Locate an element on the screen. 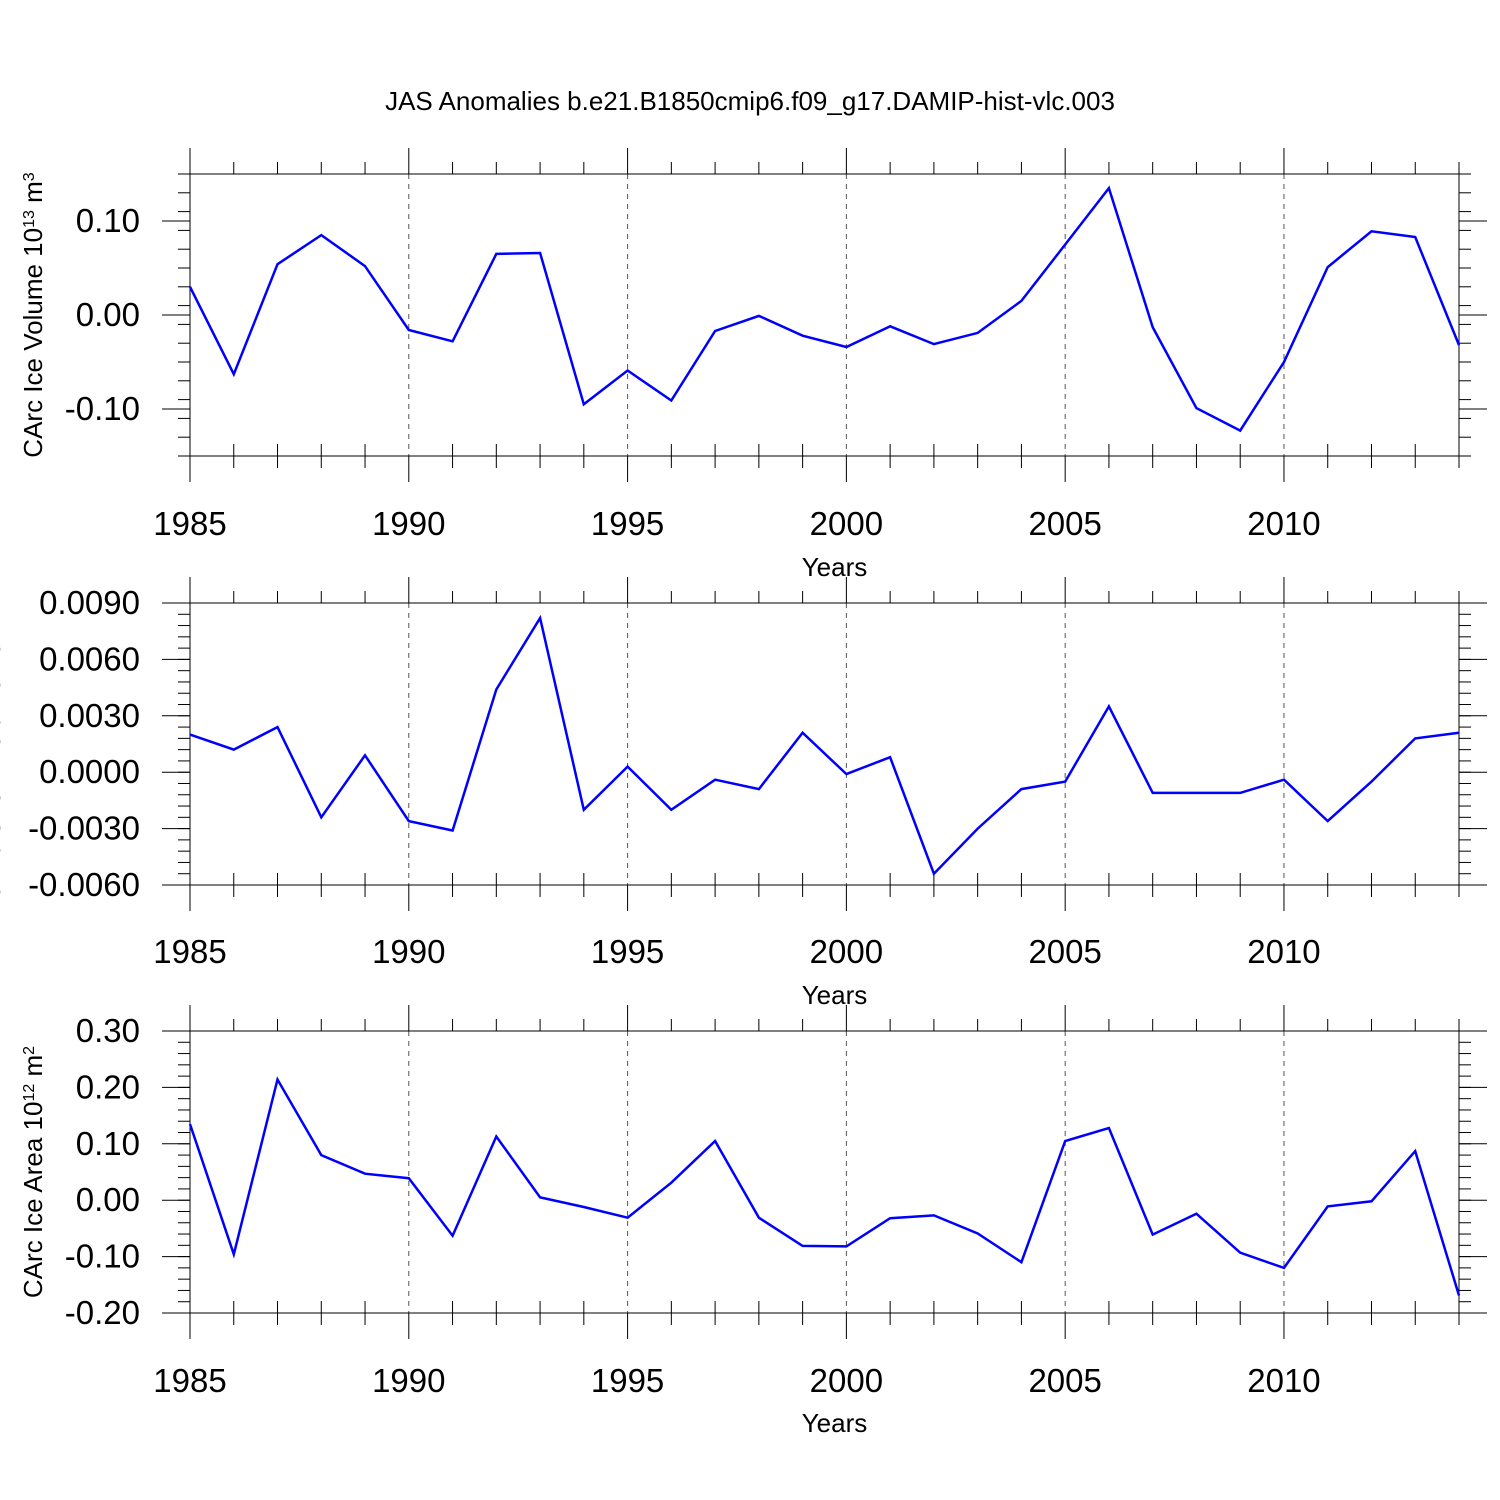  y-tick-label: -0.0030 is located at coordinates (84, 828).